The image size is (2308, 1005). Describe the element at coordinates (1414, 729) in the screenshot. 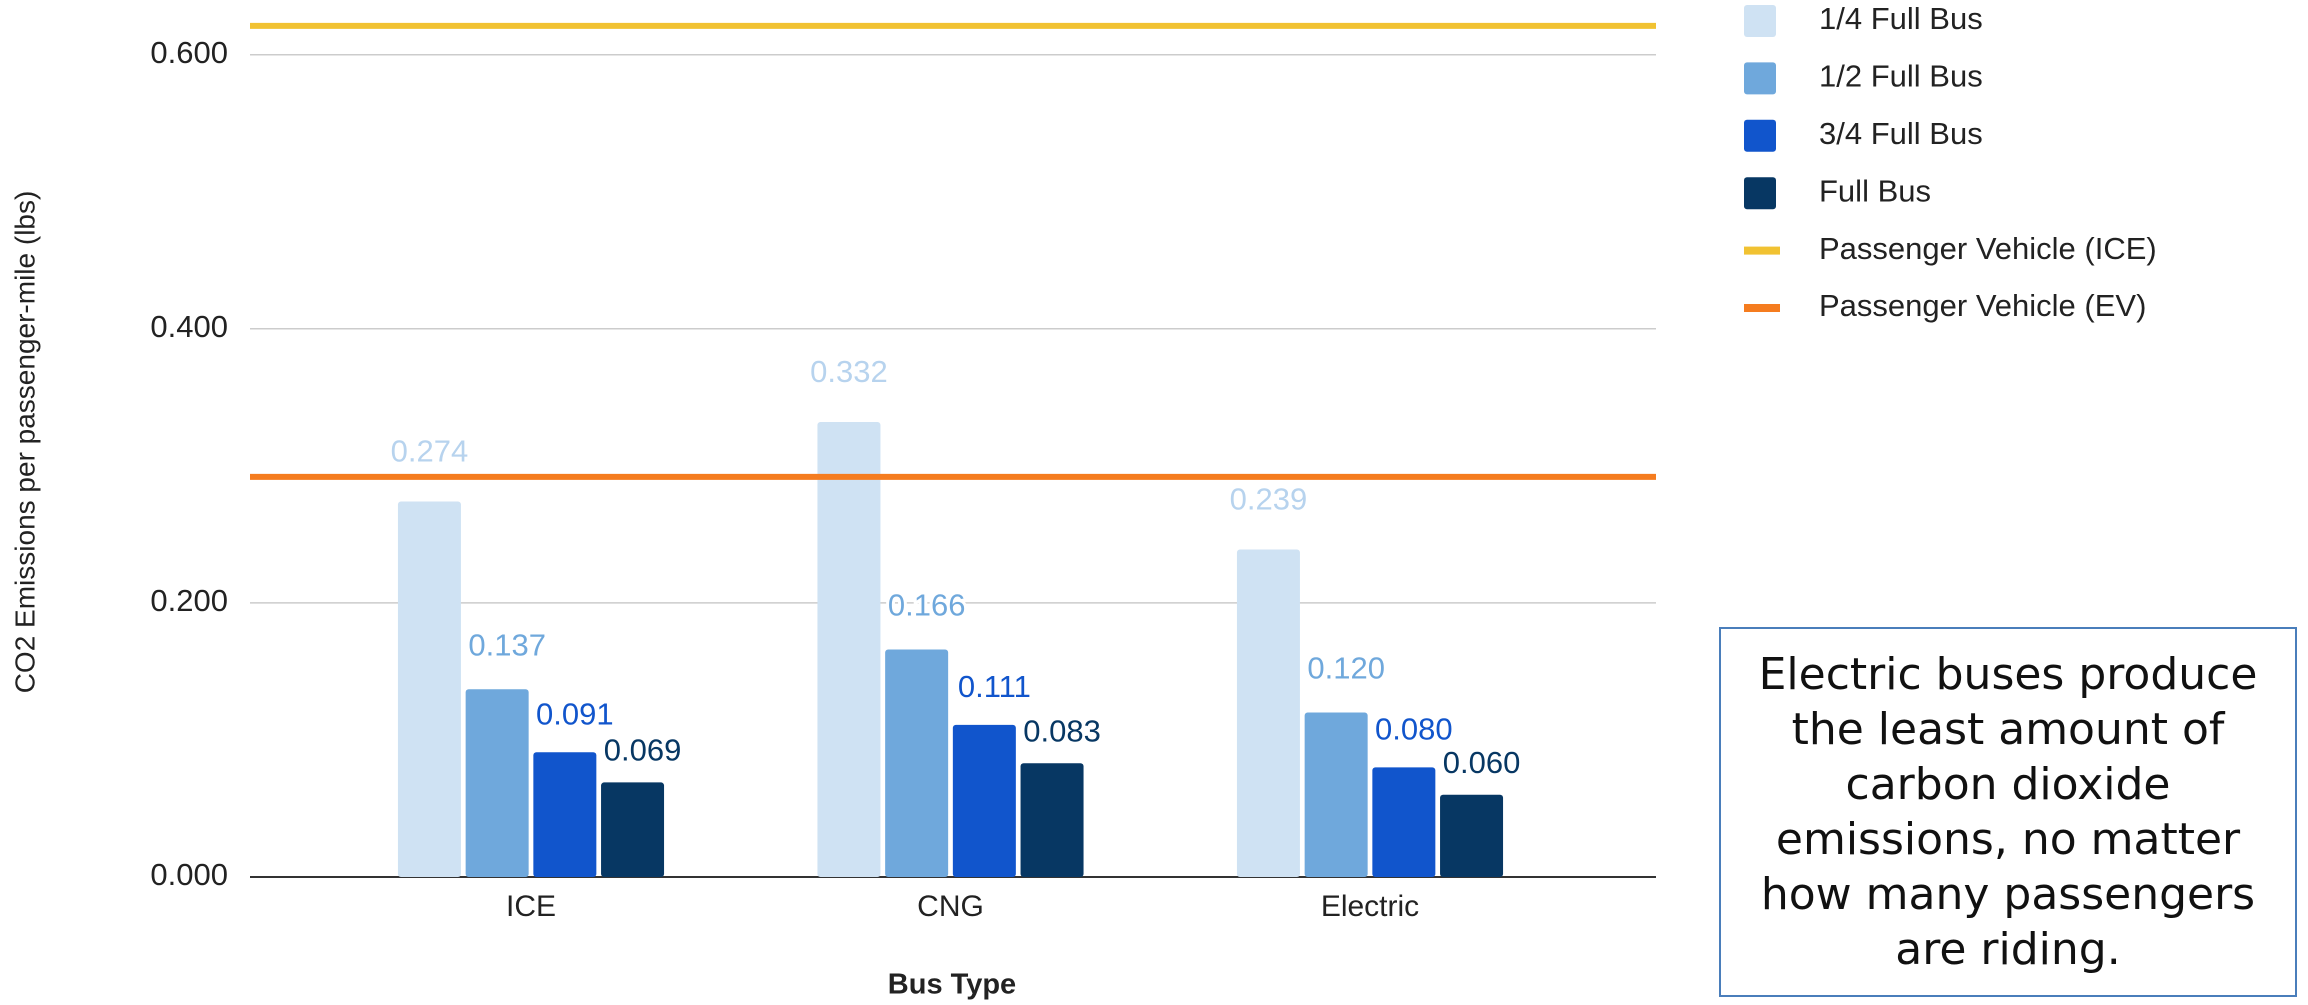

I see `data-label: 0.080` at that location.